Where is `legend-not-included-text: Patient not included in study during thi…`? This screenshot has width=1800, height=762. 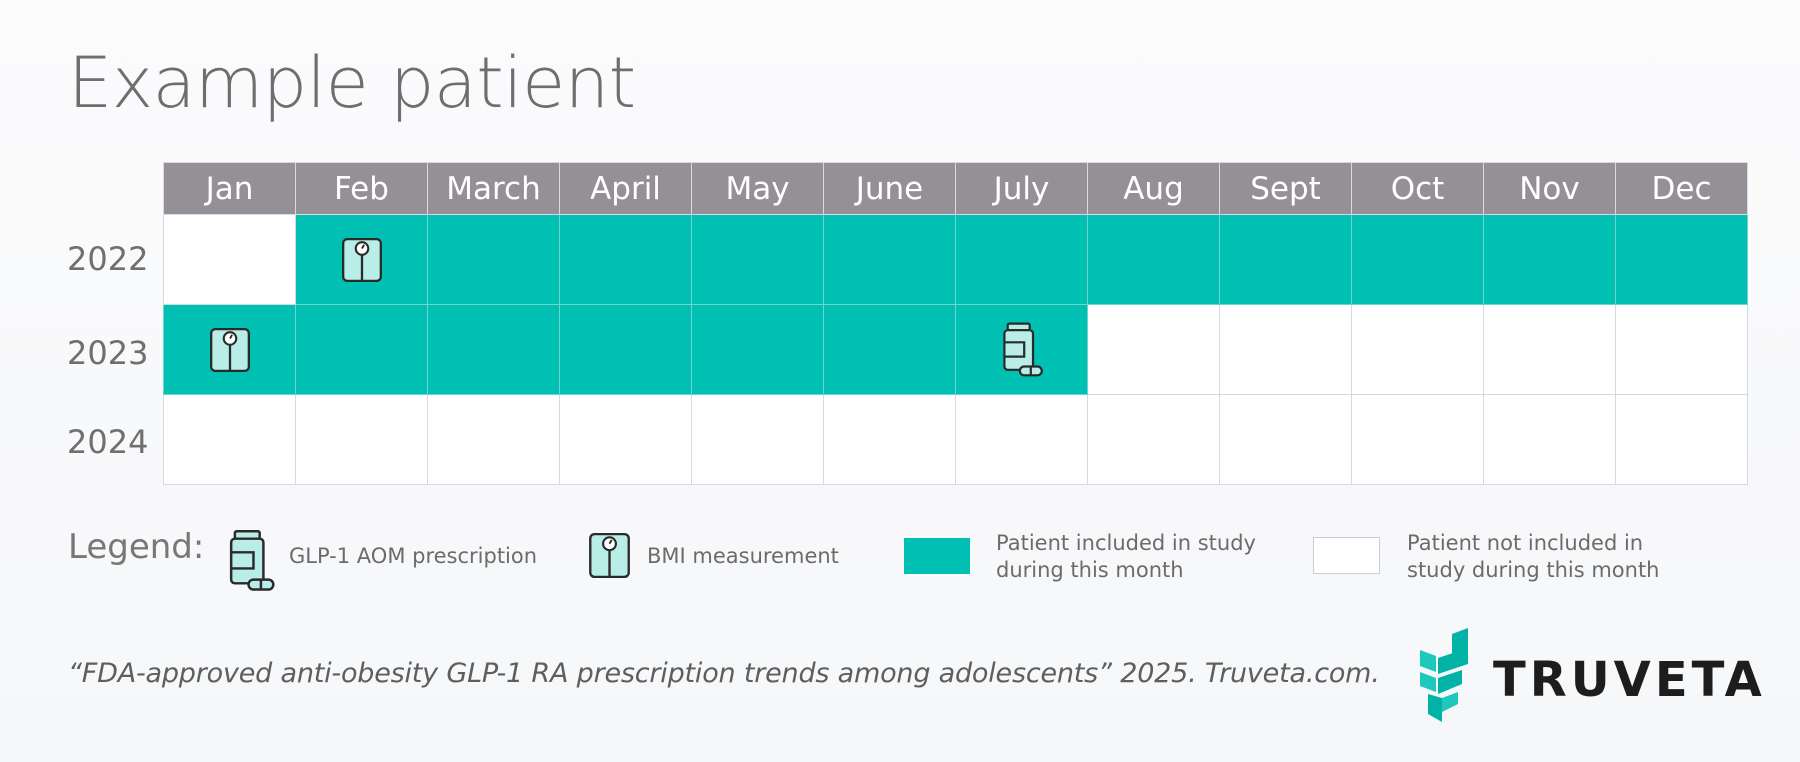
legend-not-included-text: Patient not included in study during thi… is located at coordinates (1533, 557).